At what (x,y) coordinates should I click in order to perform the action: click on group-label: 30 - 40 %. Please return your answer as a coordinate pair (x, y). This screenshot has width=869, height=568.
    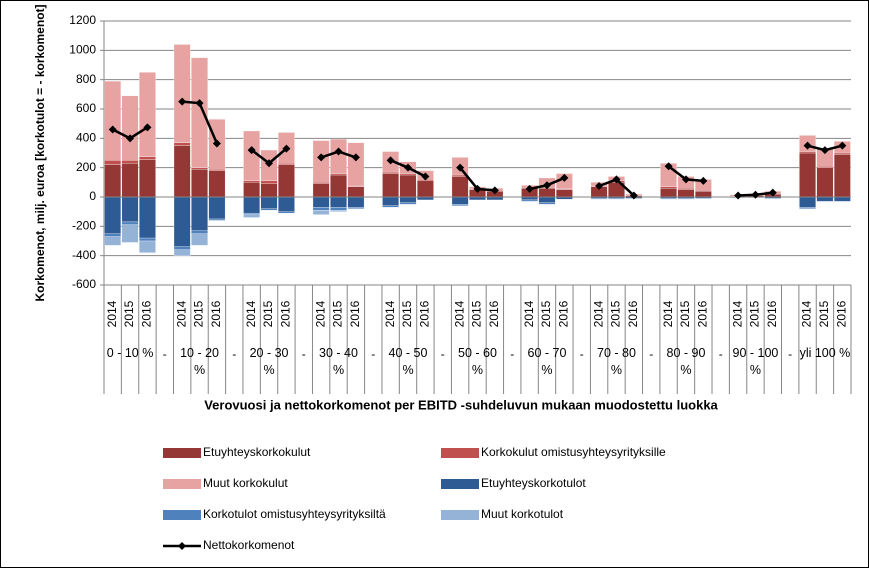
    Looking at the image, I should click on (338, 361).